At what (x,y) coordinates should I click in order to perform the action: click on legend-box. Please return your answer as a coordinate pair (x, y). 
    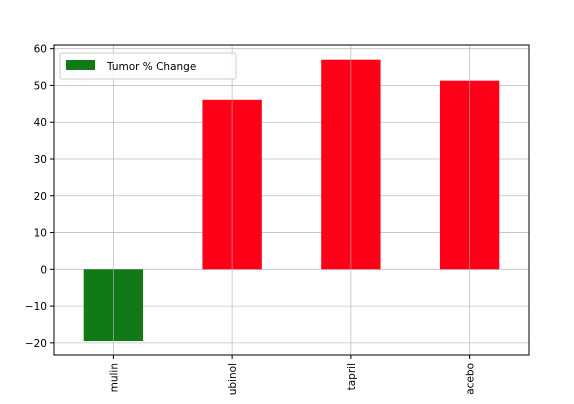
    Looking at the image, I should click on (148, 66).